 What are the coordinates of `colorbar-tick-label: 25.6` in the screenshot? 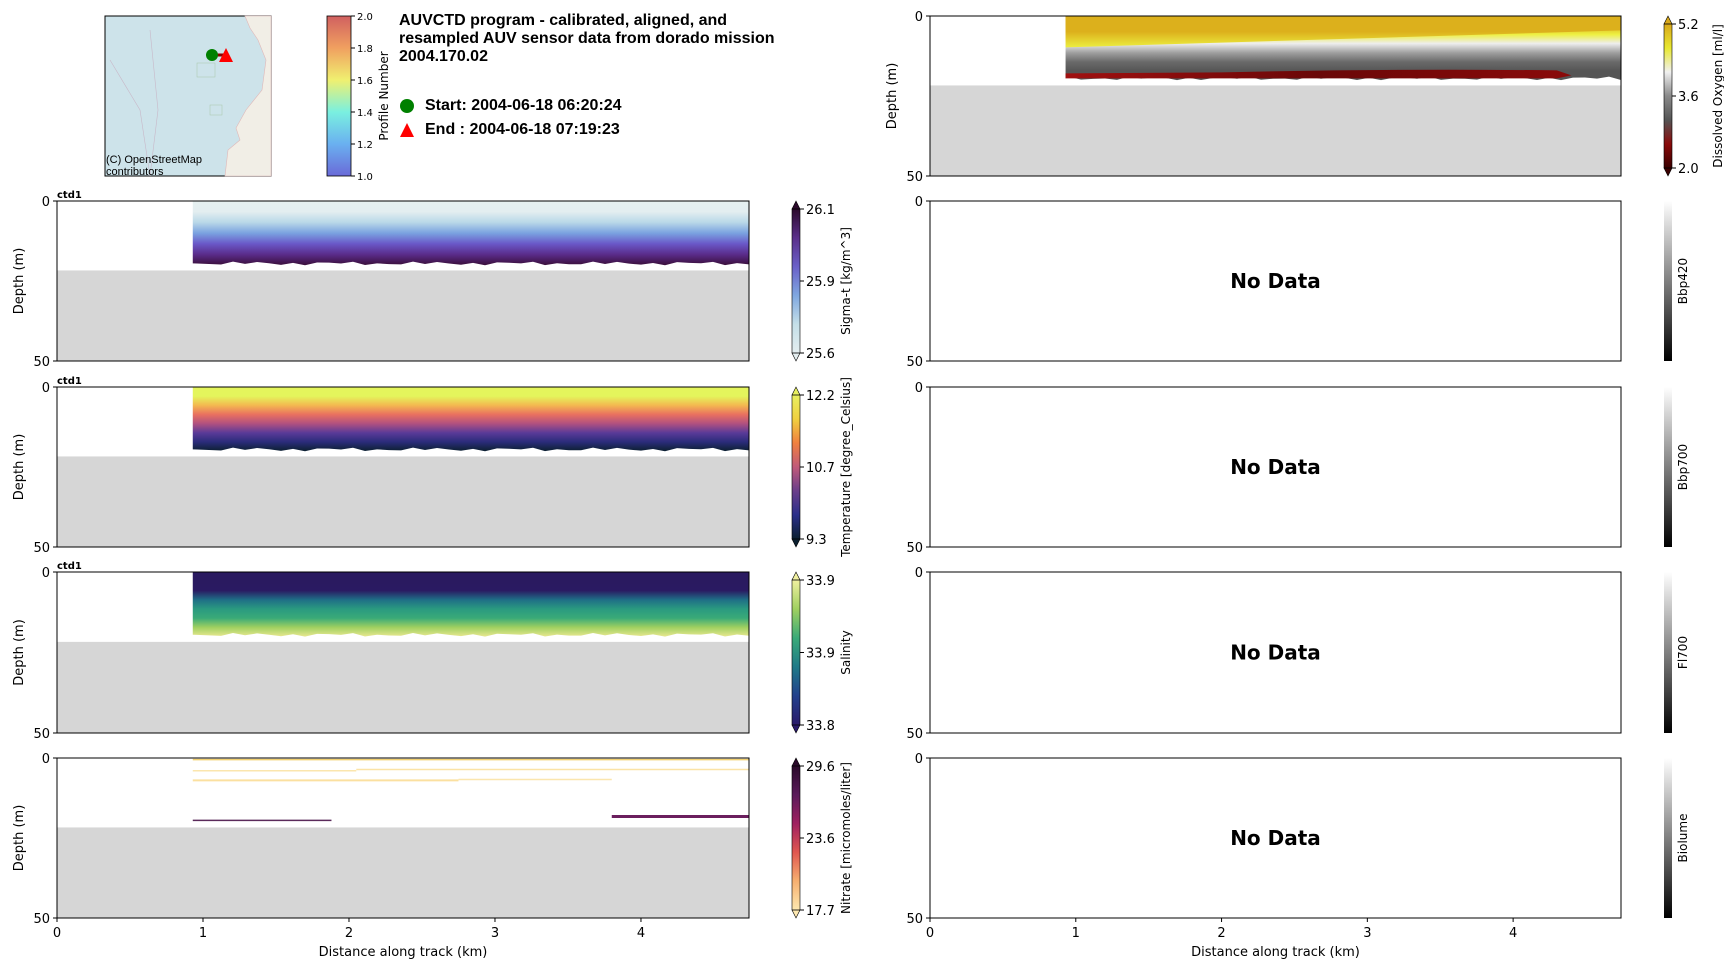 It's located at (820, 354).